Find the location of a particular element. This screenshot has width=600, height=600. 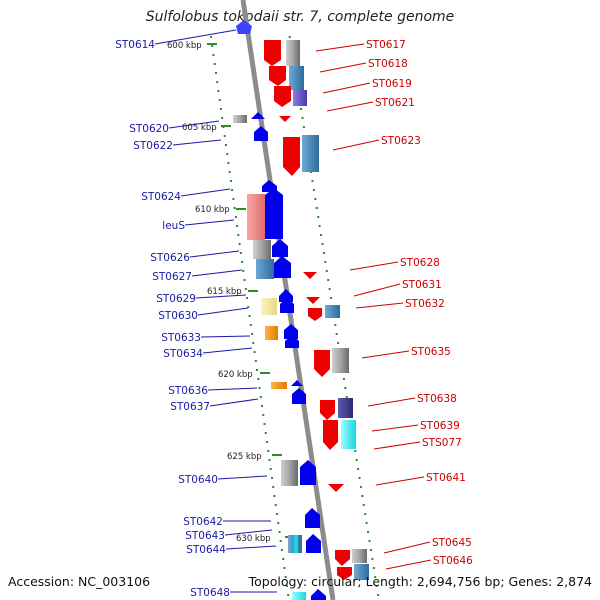

gene-ST0628 is located at coordinates (310, 275).